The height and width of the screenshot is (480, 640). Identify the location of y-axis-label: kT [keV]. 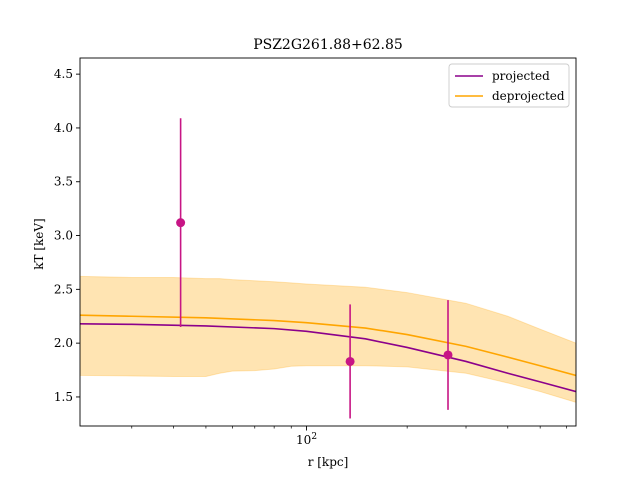
(39, 244).